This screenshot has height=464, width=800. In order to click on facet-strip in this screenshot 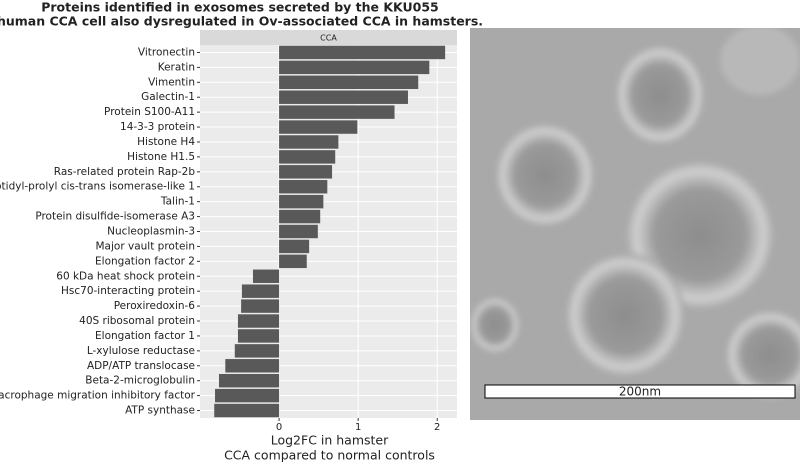, I will do `click(328, 37)`.